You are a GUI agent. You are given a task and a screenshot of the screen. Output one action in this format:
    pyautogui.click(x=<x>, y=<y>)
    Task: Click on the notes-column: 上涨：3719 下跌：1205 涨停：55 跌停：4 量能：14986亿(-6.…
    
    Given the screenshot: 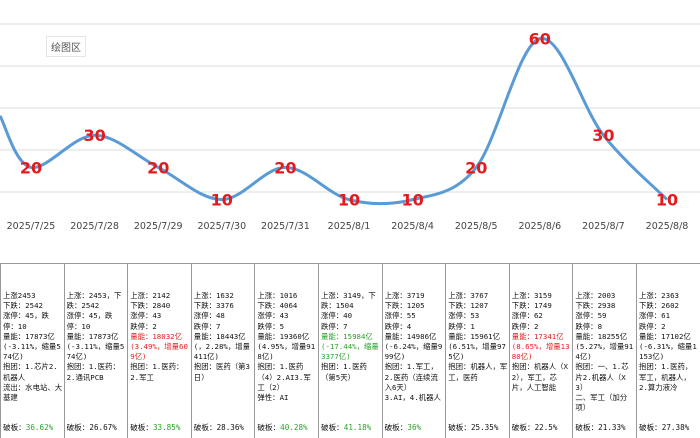 What is the action you would take?
    pyautogui.click(x=413, y=351)
    